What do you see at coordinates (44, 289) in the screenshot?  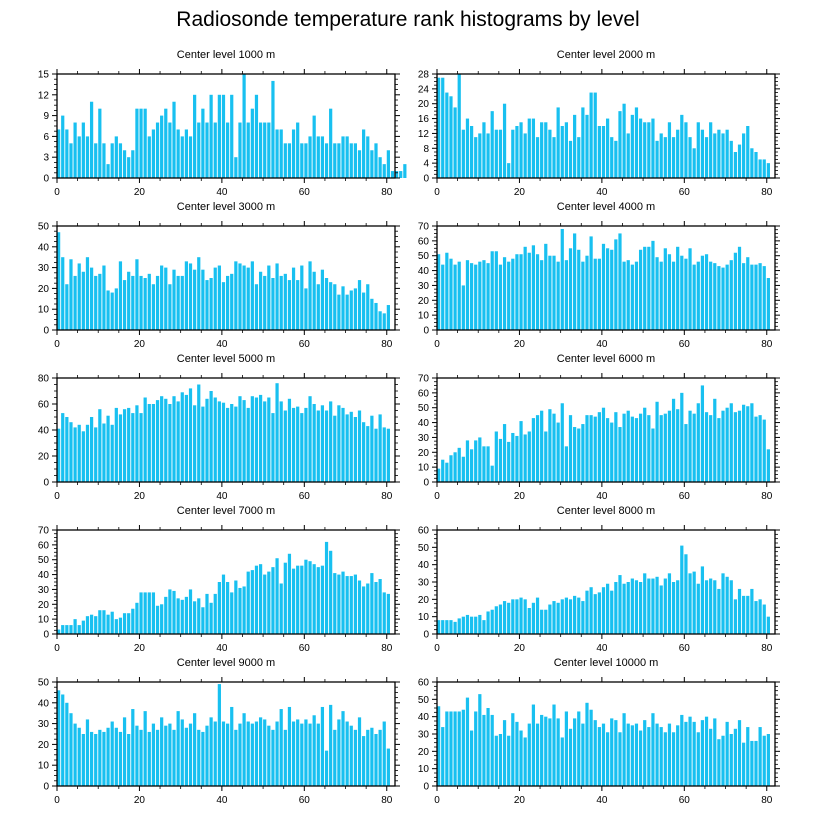 I see `y-tick-label: 20` at bounding box center [44, 289].